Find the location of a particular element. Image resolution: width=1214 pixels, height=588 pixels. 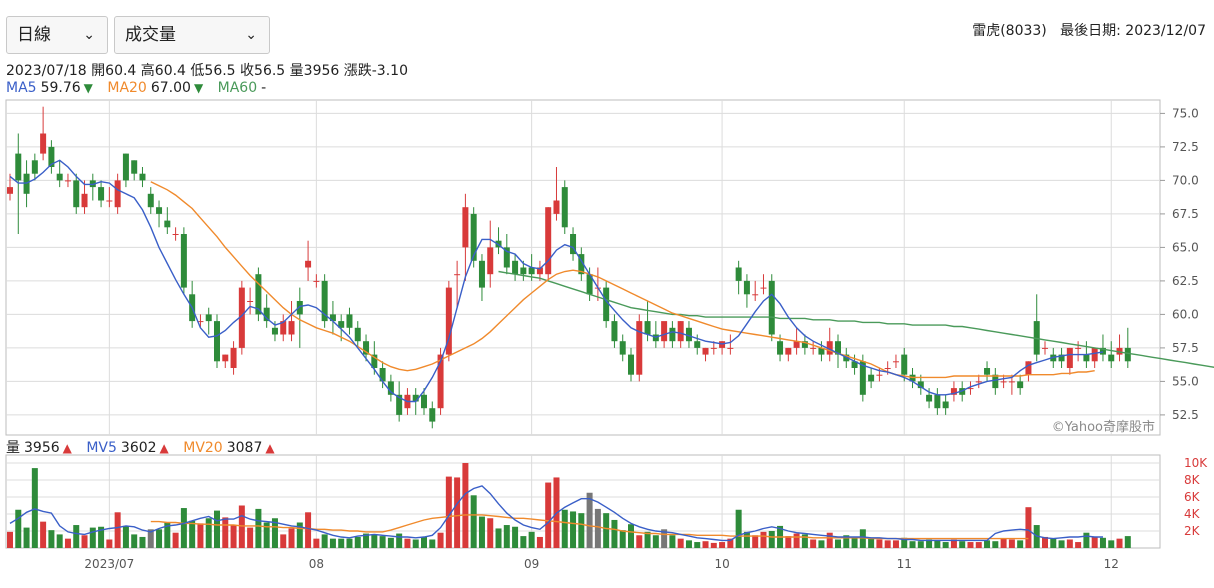

ma20-value: 67.00 is located at coordinates (170, 88).